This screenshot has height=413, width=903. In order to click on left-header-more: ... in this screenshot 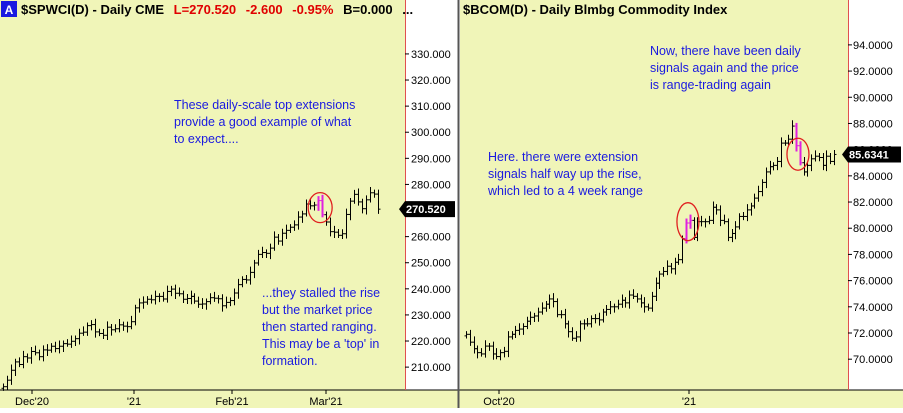, I will do `click(407, 9)`.